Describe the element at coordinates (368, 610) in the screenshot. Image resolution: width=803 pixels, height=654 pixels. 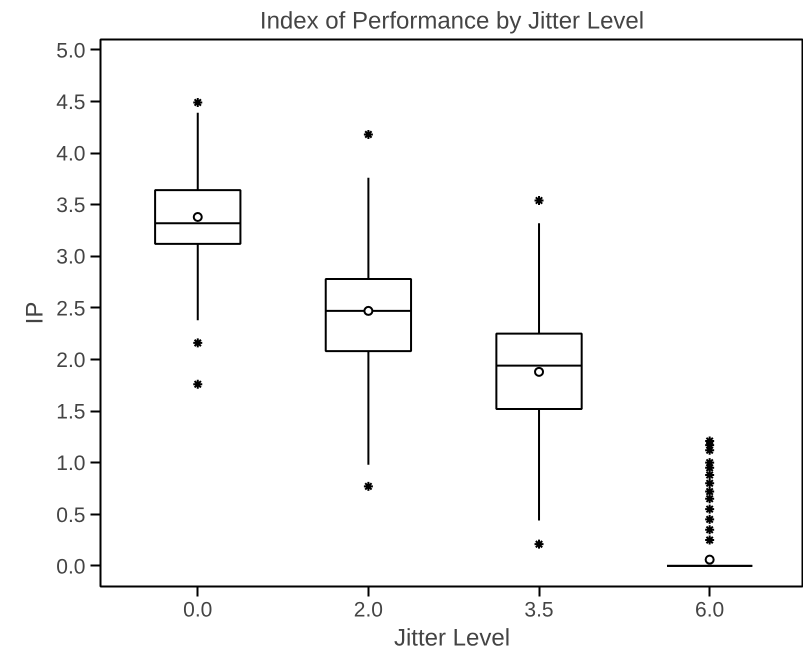
I see `x-tick-label: 2.0` at that location.